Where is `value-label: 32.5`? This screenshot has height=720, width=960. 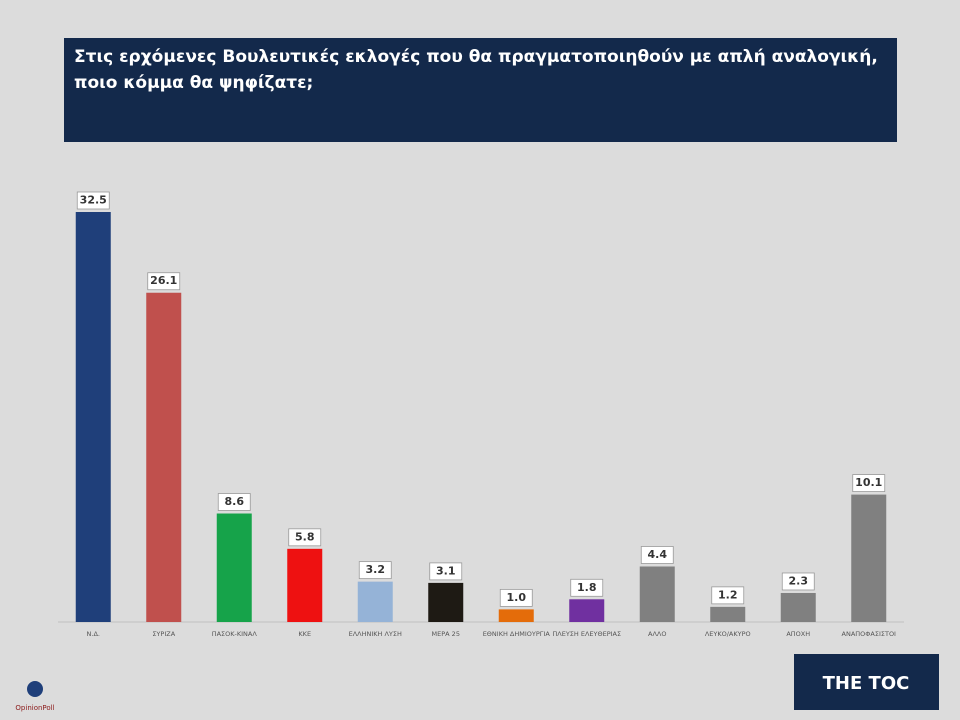
value-label: 32.5 is located at coordinates (93, 200).